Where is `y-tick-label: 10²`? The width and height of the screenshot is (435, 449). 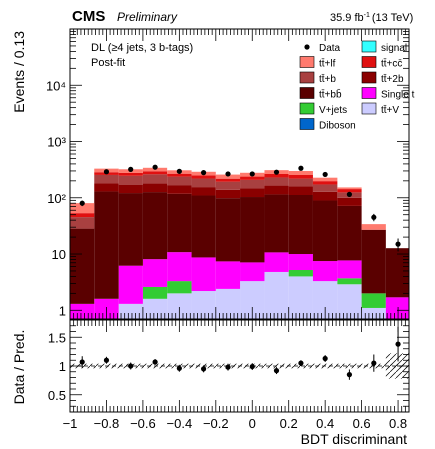 y-tick-label: 10² is located at coordinates (56, 198).